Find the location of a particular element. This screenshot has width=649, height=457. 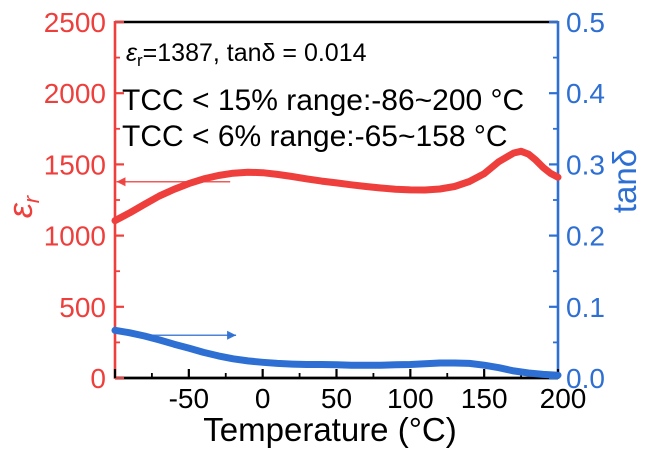

left-tick-label: 2000 is located at coordinates (75, 93).